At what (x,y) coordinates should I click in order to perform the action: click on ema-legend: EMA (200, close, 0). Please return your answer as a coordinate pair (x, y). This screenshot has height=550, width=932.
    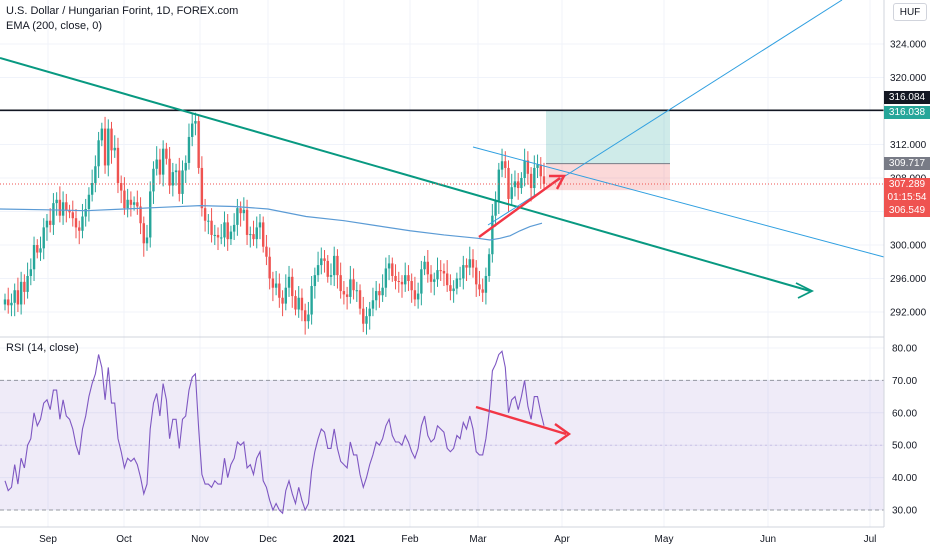
    Looking at the image, I should click on (54, 26).